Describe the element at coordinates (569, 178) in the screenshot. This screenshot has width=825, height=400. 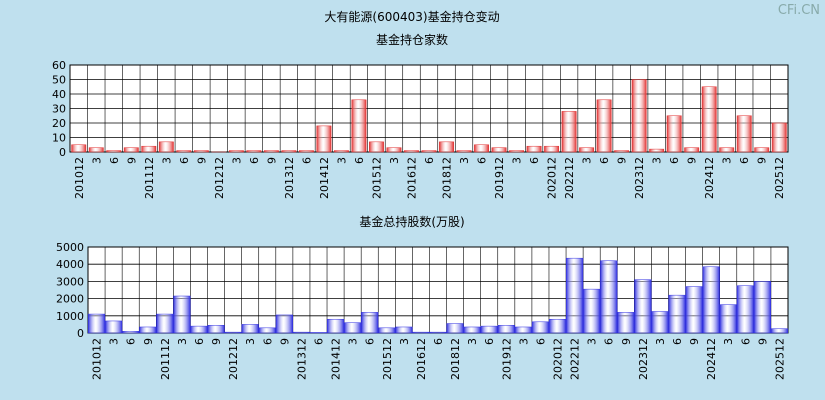
I see `x-tick-label: 202212` at that location.